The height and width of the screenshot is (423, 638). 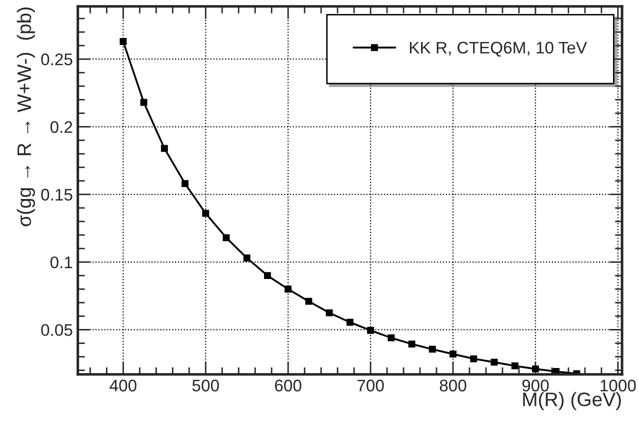 What do you see at coordinates (453, 386) in the screenshot?
I see `x-tick-label: 800` at bounding box center [453, 386].